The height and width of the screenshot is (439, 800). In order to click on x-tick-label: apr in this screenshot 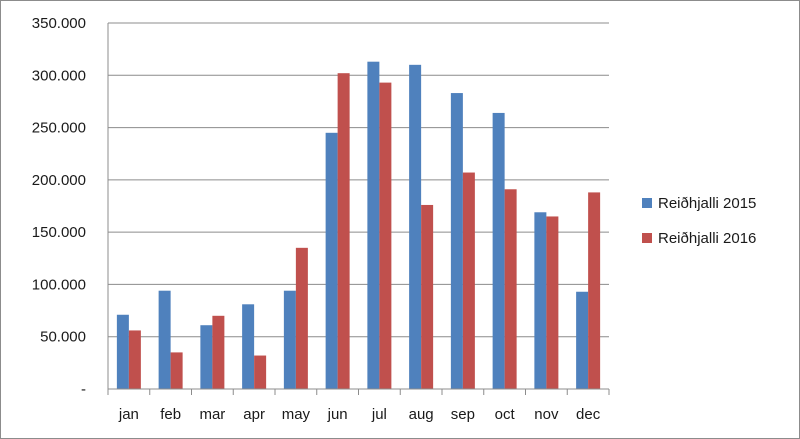, I will do `click(254, 414)`.